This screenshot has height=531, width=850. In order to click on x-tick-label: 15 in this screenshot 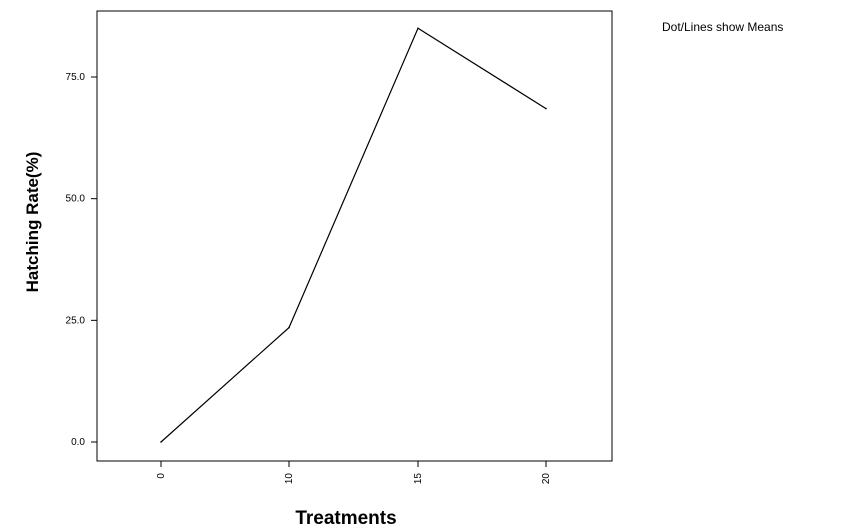, I will do `click(418, 479)`.